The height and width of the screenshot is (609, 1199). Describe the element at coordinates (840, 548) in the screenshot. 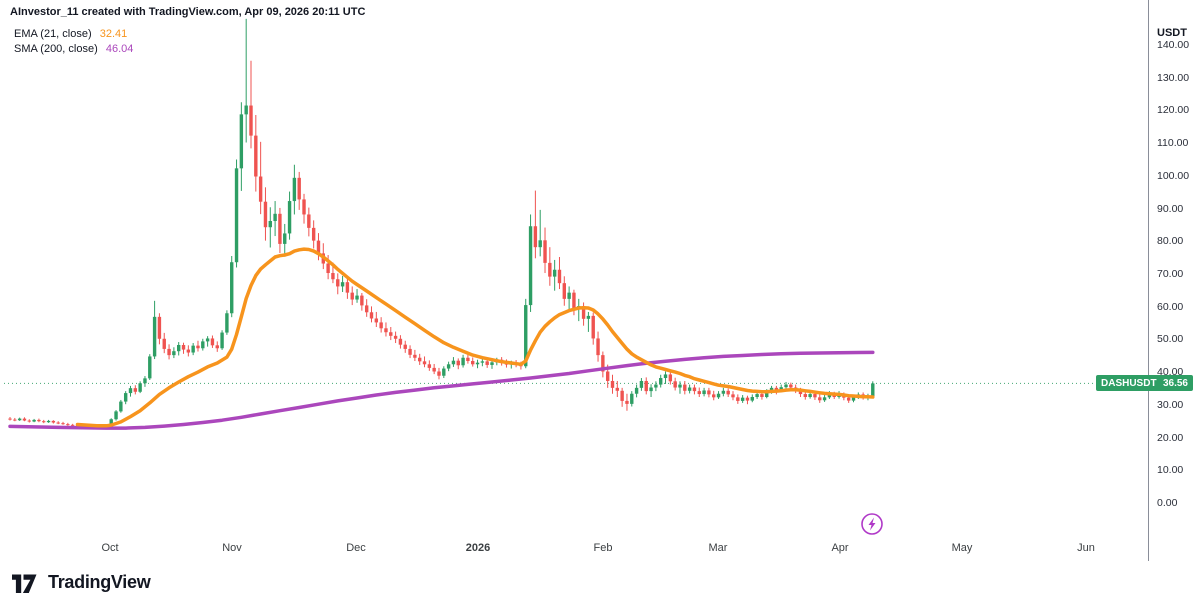

I see `time-tick-label: Apr` at that location.